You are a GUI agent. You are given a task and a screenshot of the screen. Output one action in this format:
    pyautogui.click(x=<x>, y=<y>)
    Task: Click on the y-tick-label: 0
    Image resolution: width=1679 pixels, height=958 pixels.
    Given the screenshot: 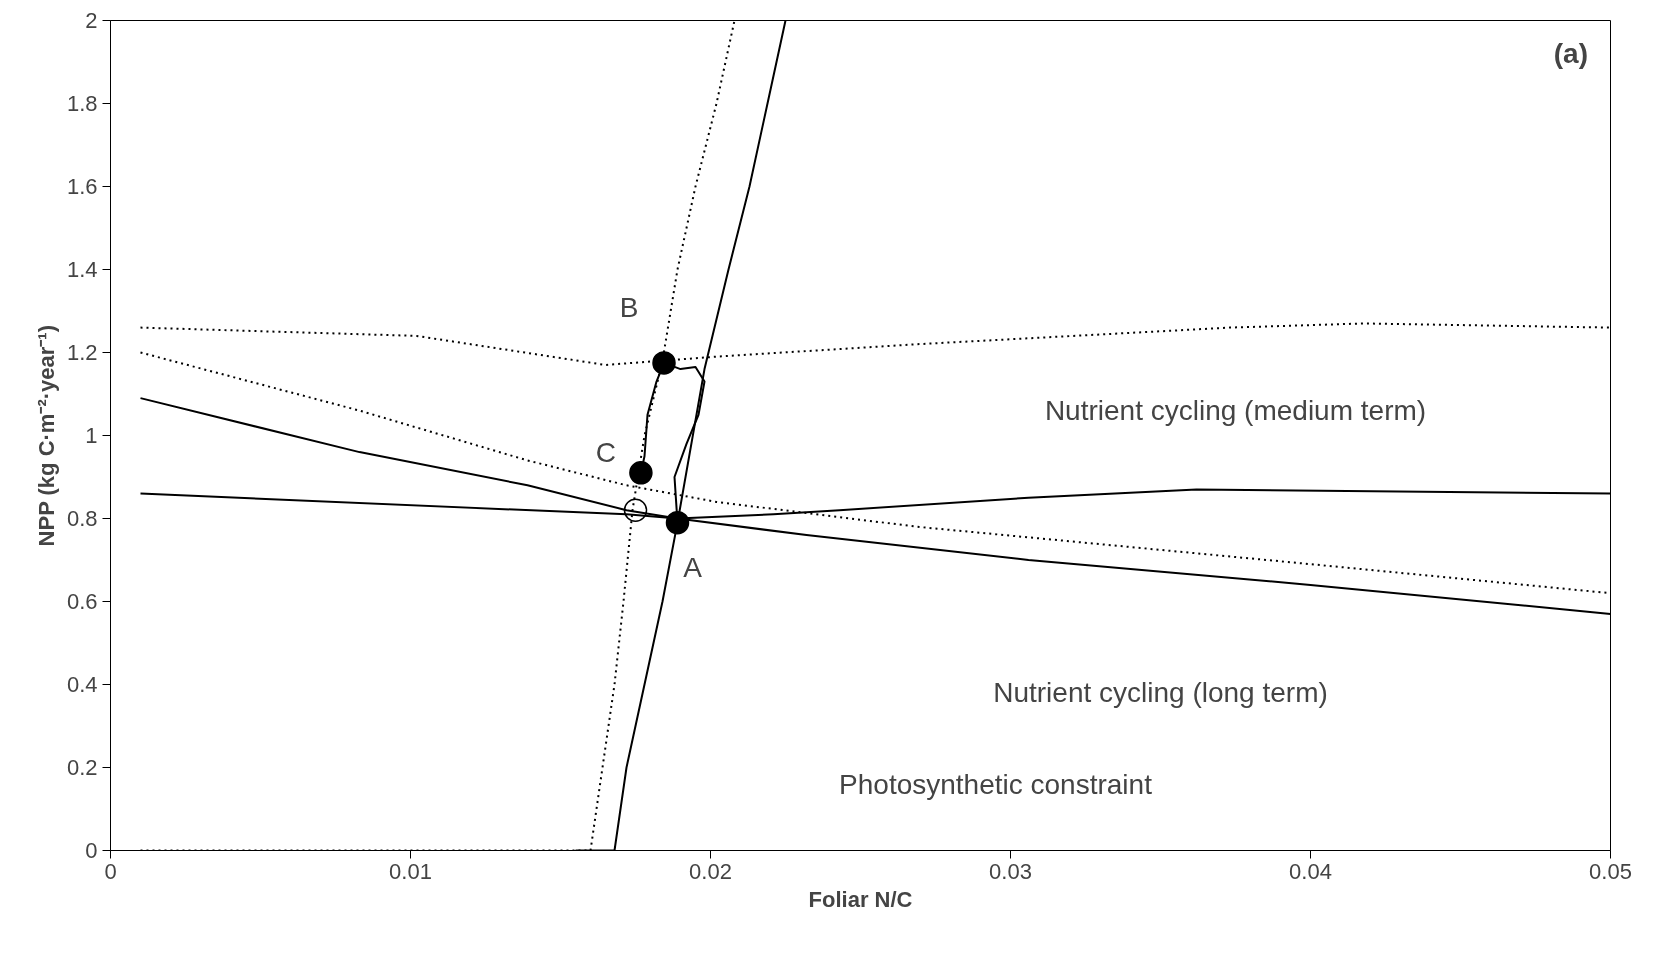 What is the action you would take?
    pyautogui.click(x=91, y=850)
    